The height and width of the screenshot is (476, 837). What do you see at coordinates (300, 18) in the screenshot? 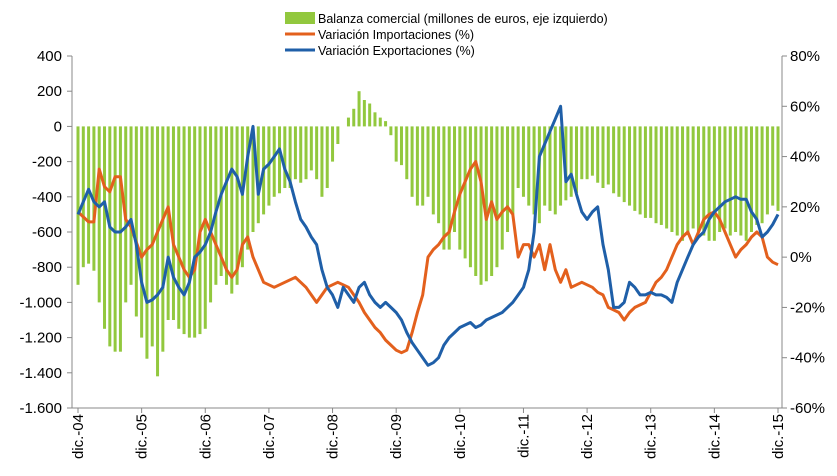
I see `legend-swatch` at bounding box center [300, 18].